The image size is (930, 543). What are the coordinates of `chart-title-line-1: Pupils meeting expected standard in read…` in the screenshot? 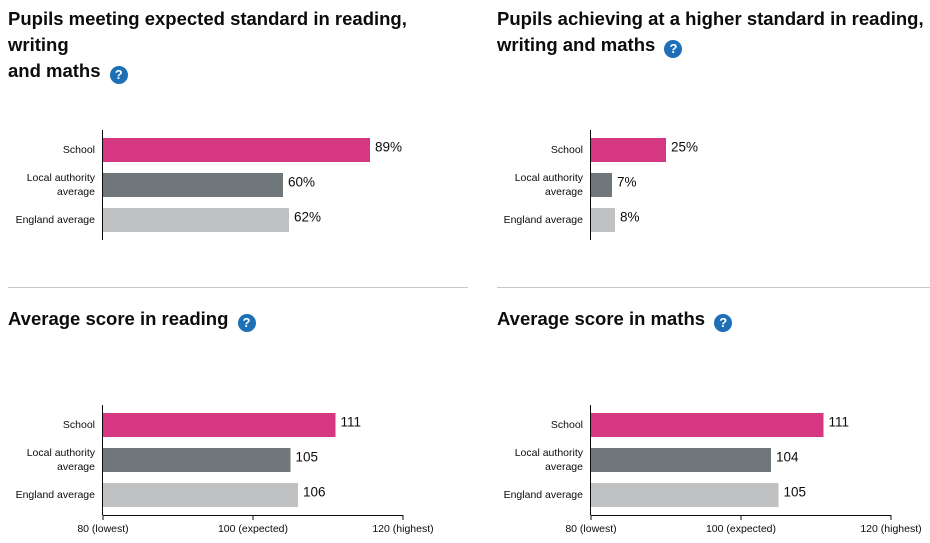 It's located at (207, 31).